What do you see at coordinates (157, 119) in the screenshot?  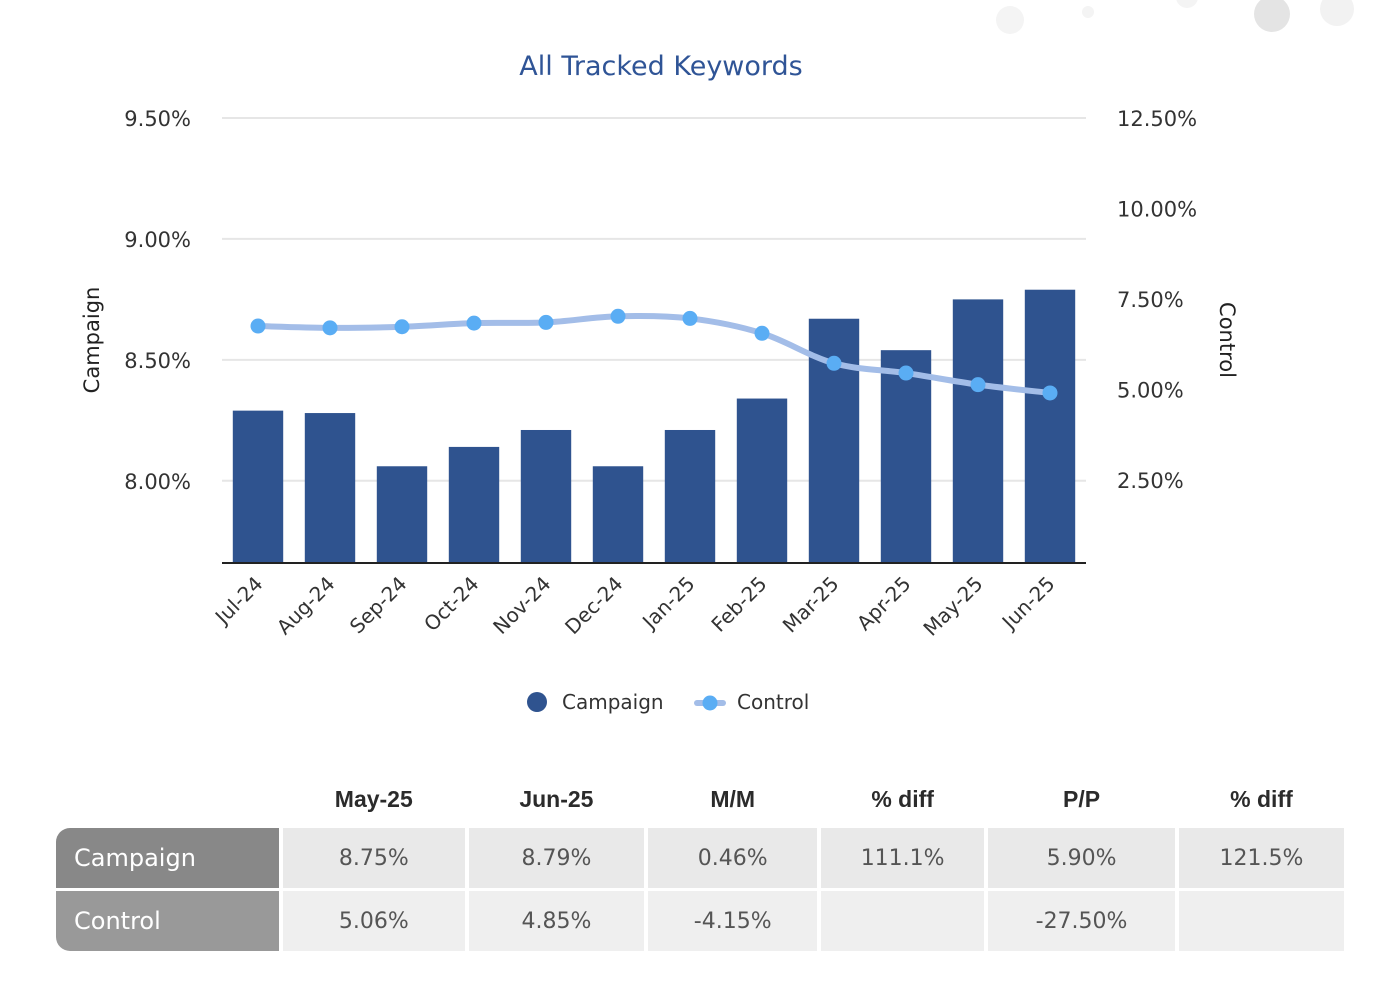 I see `y-tick-label: 9.50%` at bounding box center [157, 119].